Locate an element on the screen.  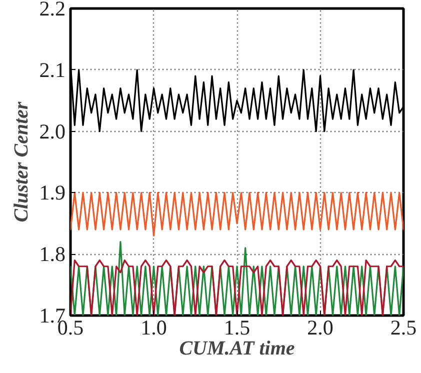
x-tick-label: 1.5 is located at coordinates (237, 328).